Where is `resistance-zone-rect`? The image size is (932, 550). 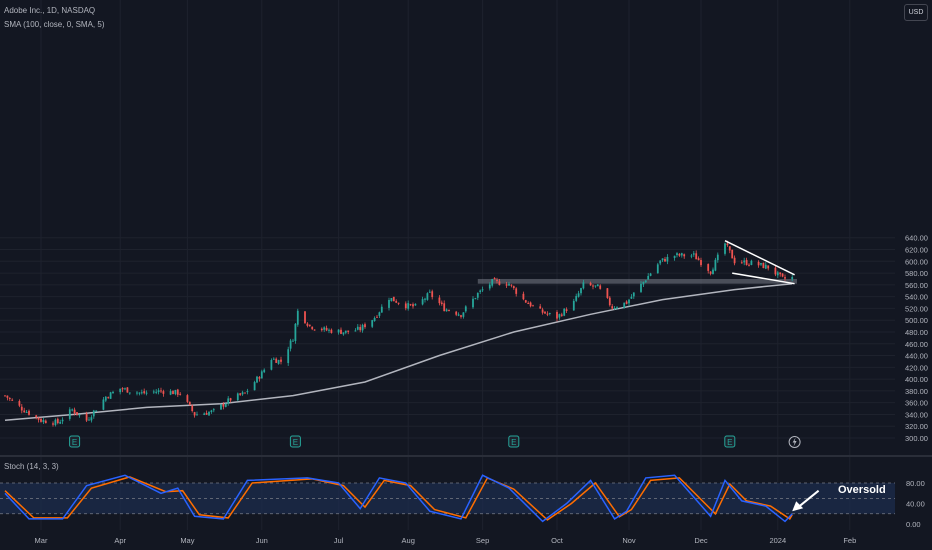 resistance-zone-rect is located at coordinates (637, 281).